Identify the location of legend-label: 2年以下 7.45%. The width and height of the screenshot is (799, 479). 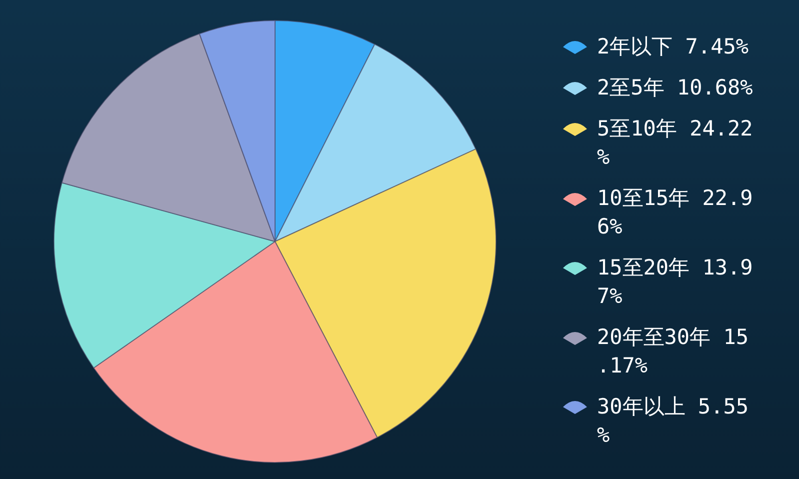
(673, 46).